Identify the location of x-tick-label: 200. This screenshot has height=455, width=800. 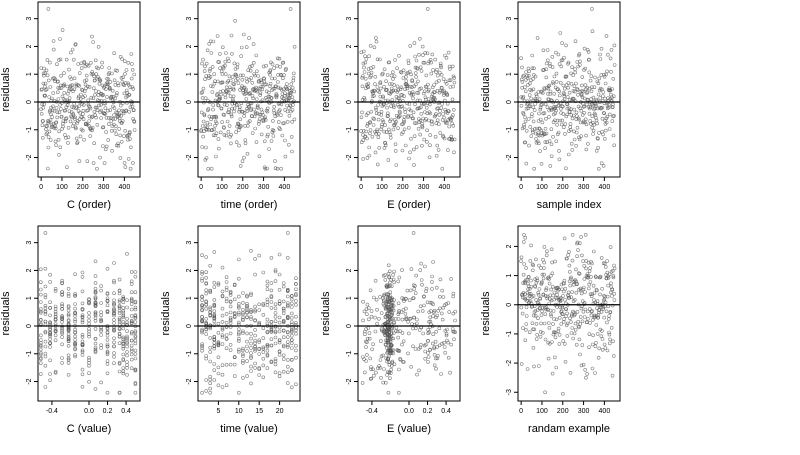
(563, 411).